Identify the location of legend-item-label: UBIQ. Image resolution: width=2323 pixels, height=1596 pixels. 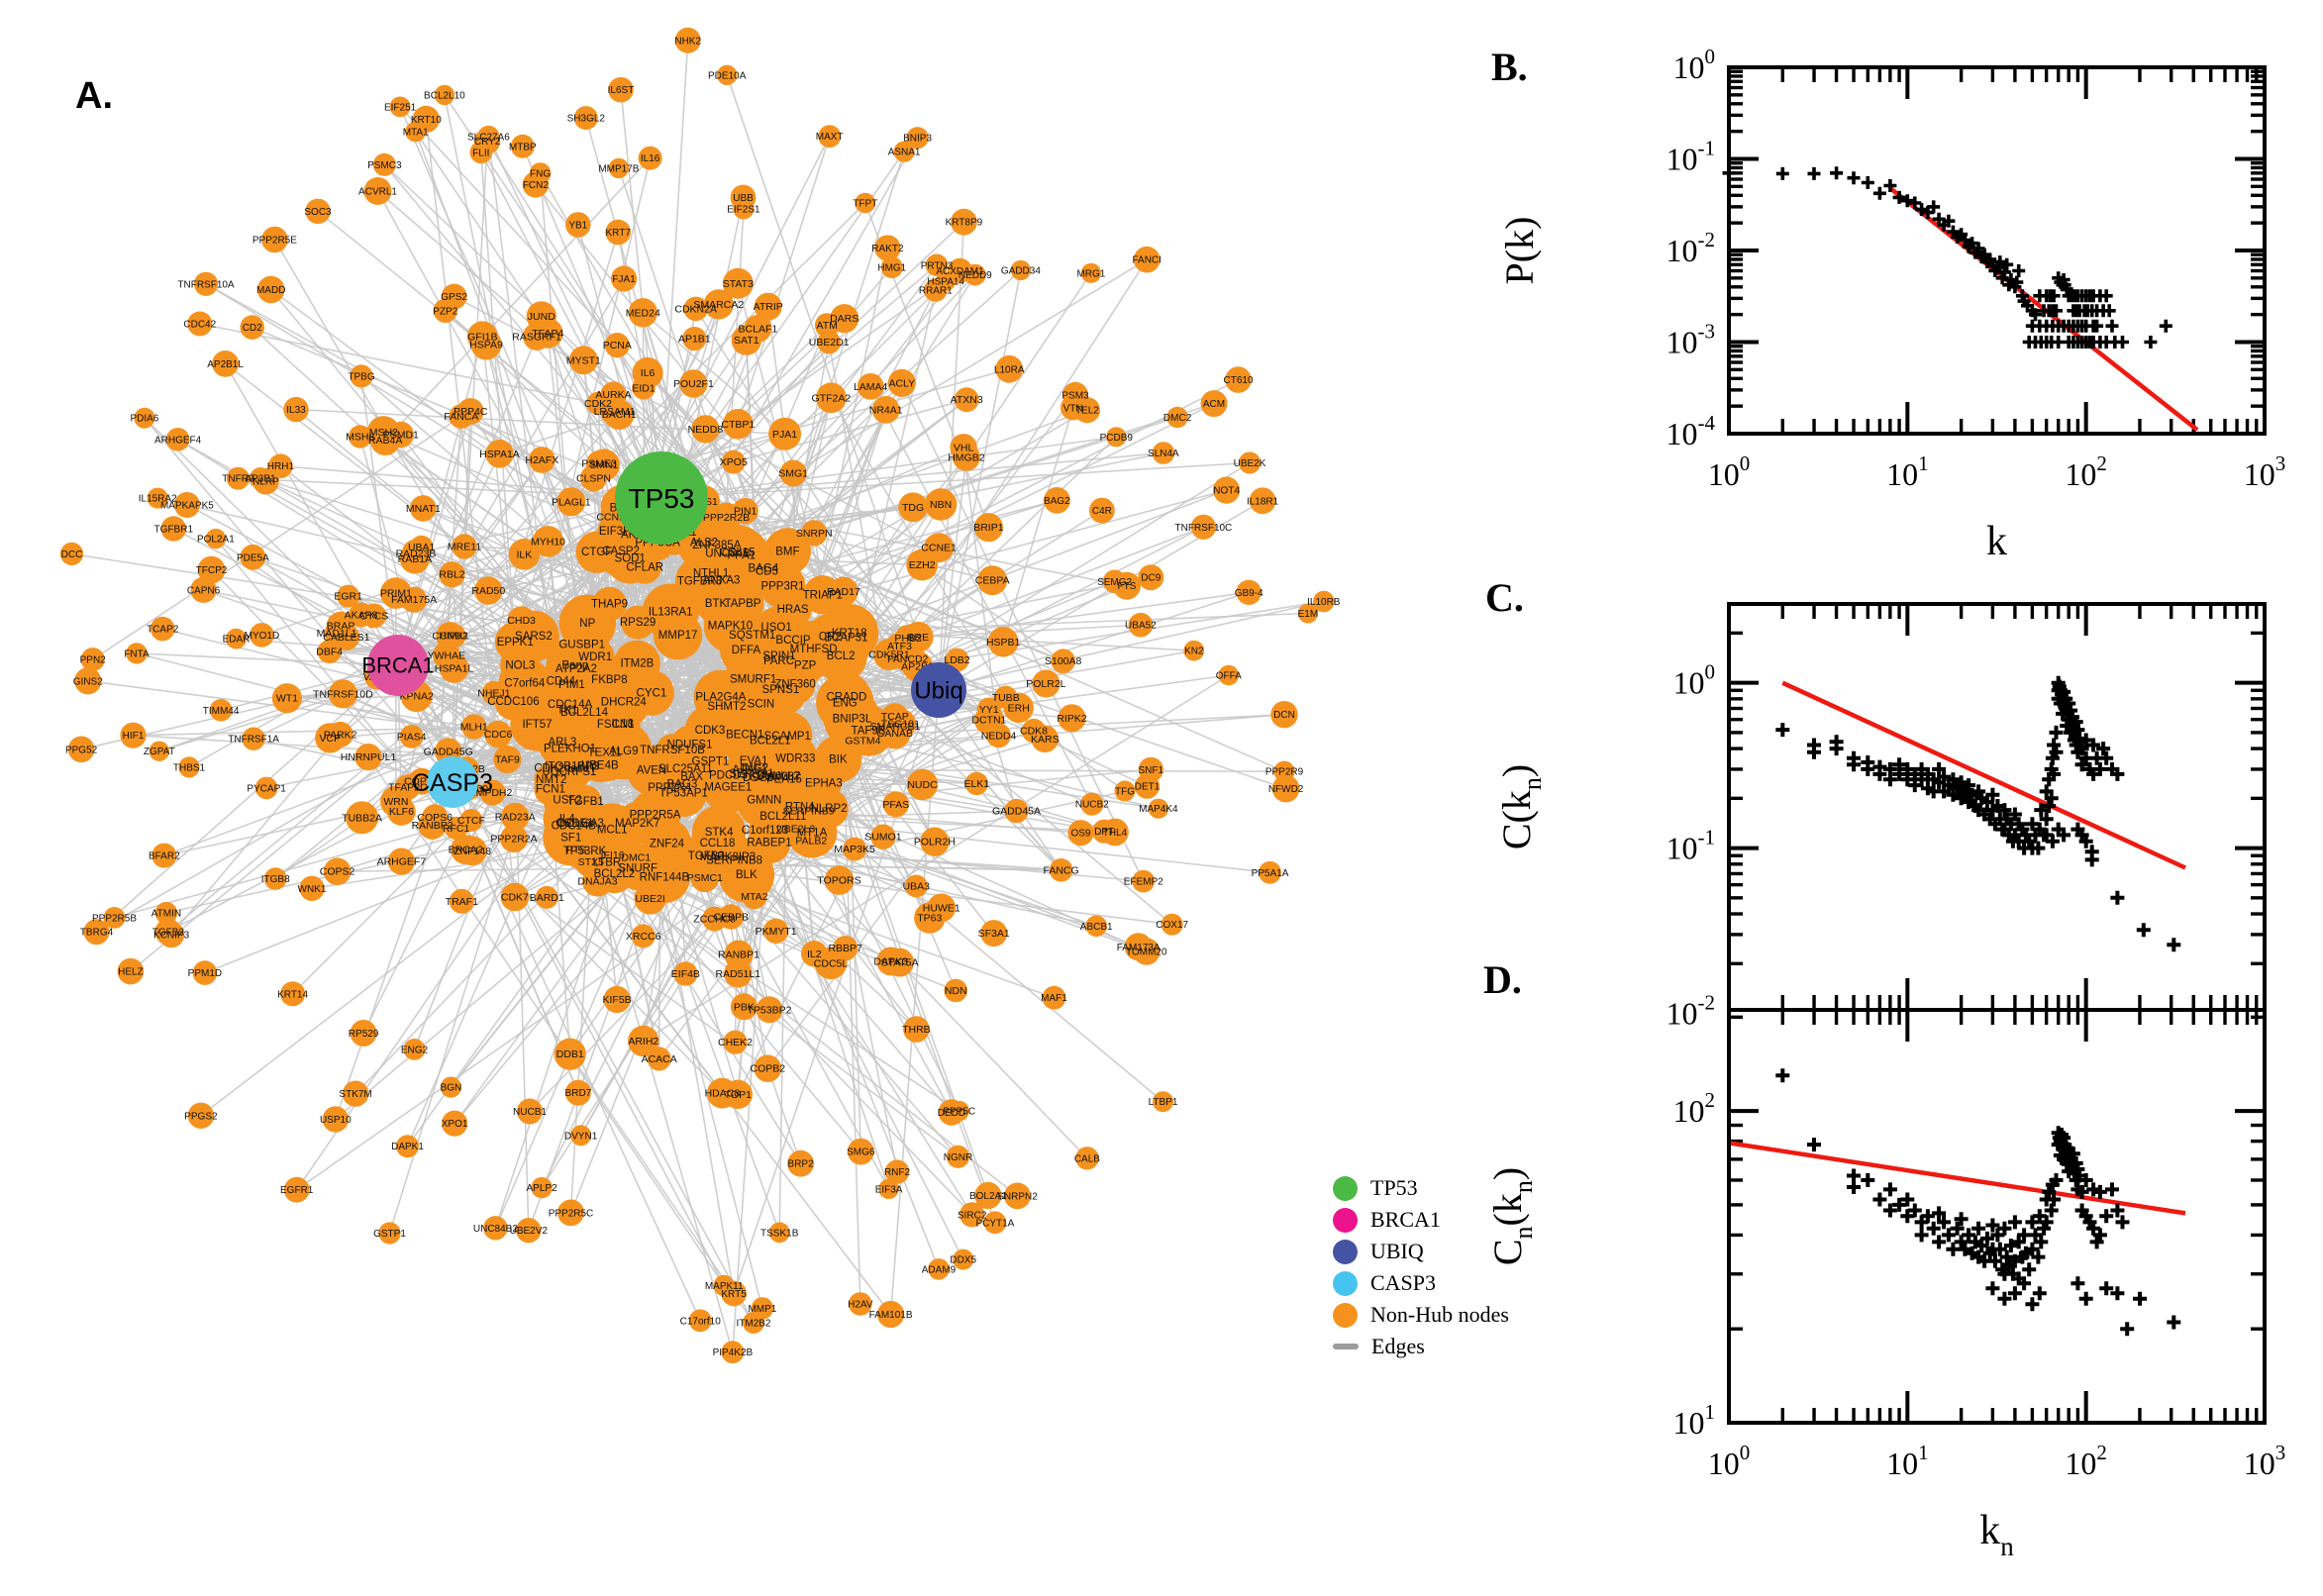
(1397, 1251).